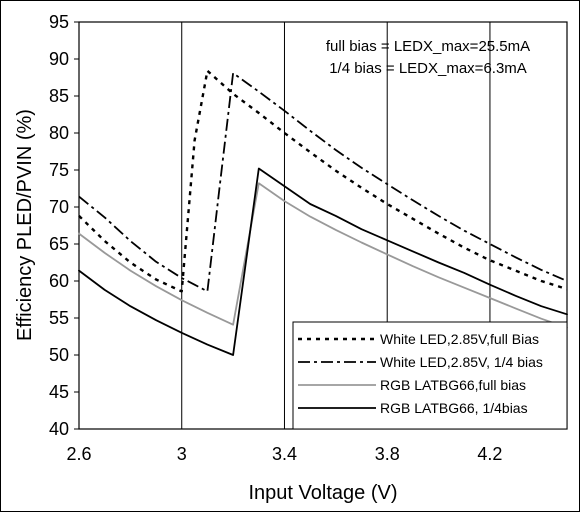  What do you see at coordinates (453, 385) in the screenshot?
I see `legend-label-rgb-full: RGB LATBG66,full bias` at bounding box center [453, 385].